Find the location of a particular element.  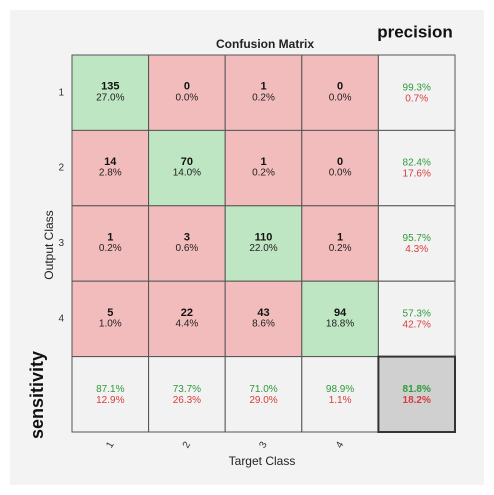

pct-bad: 29.0% is located at coordinates (263, 400).